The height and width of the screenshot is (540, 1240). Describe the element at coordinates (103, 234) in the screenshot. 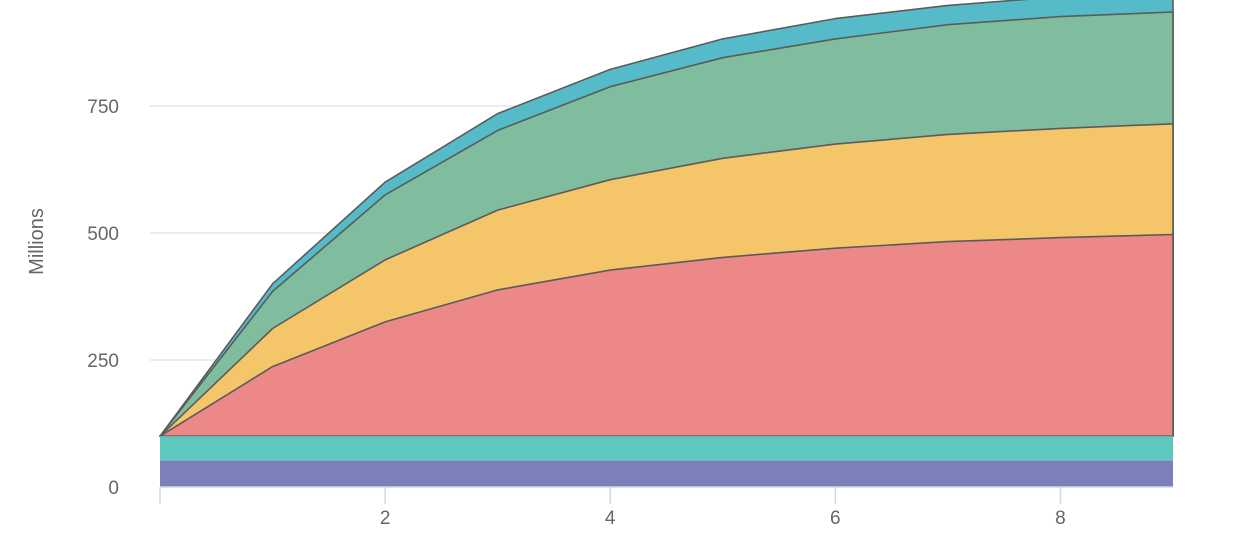

I see `y-tick-label: 500` at that location.